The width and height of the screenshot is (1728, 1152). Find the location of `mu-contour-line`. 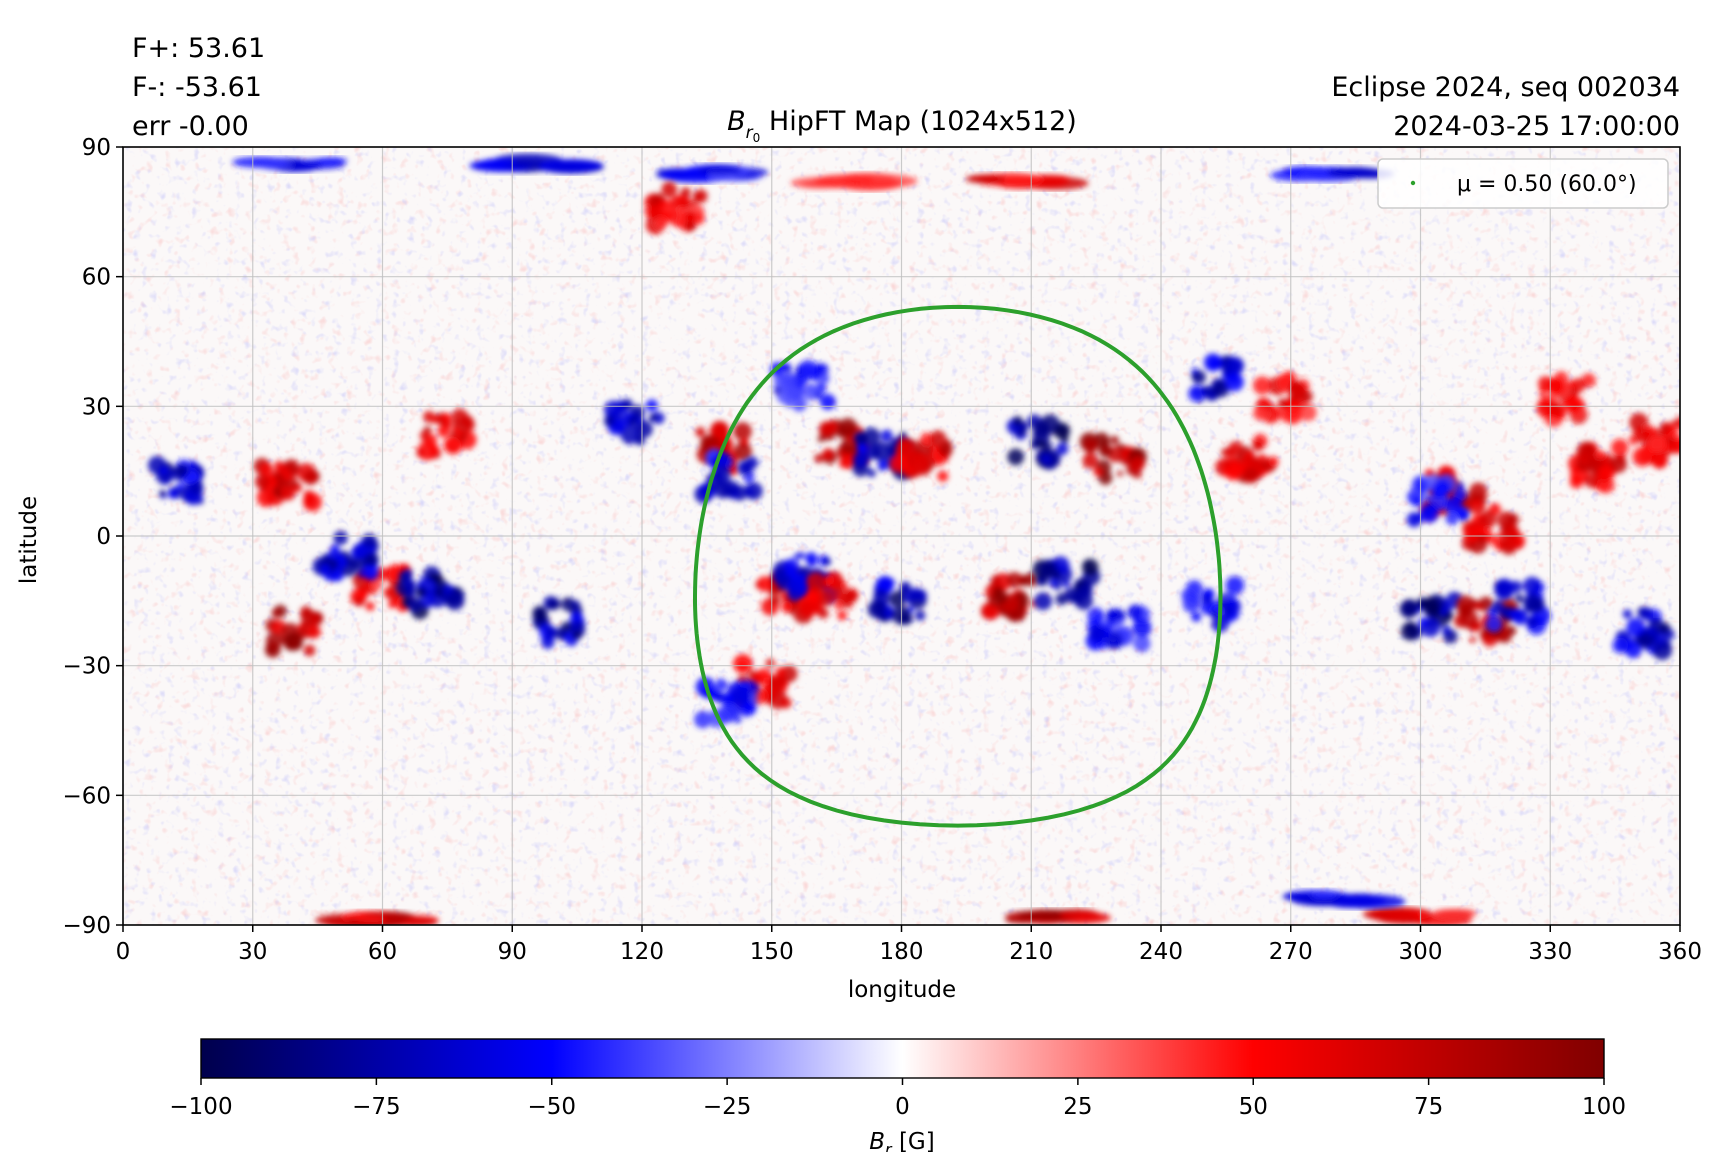

mu-contour-line is located at coordinates (958, 566).